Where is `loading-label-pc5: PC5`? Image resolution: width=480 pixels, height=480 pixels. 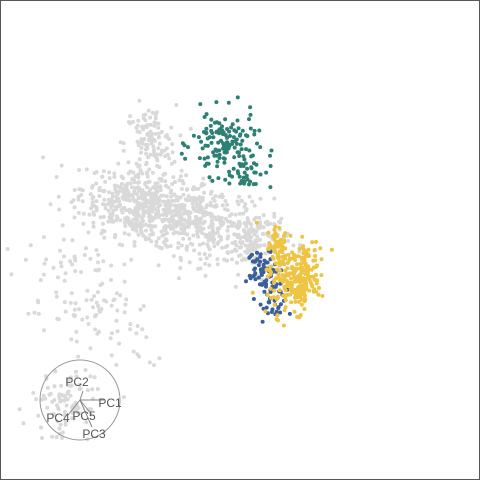 loading-label-pc5: PC5 is located at coordinates (84, 416).